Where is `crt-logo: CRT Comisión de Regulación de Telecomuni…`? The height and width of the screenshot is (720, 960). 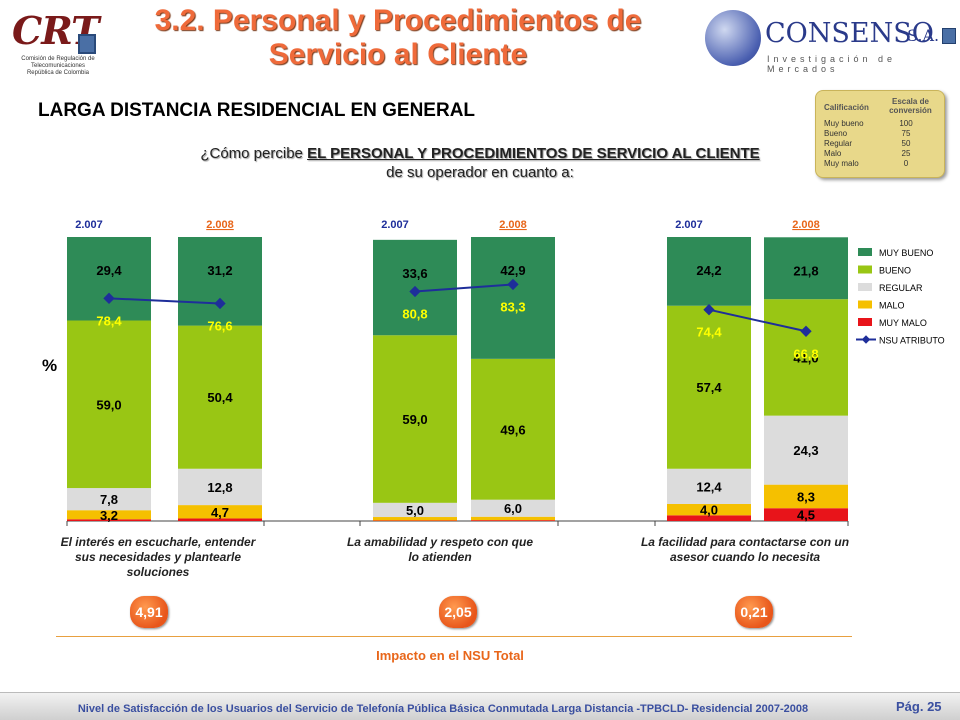
crt-logo: CRT Comisión de Regulación de Telecomuni… is located at coordinates (55, 44).